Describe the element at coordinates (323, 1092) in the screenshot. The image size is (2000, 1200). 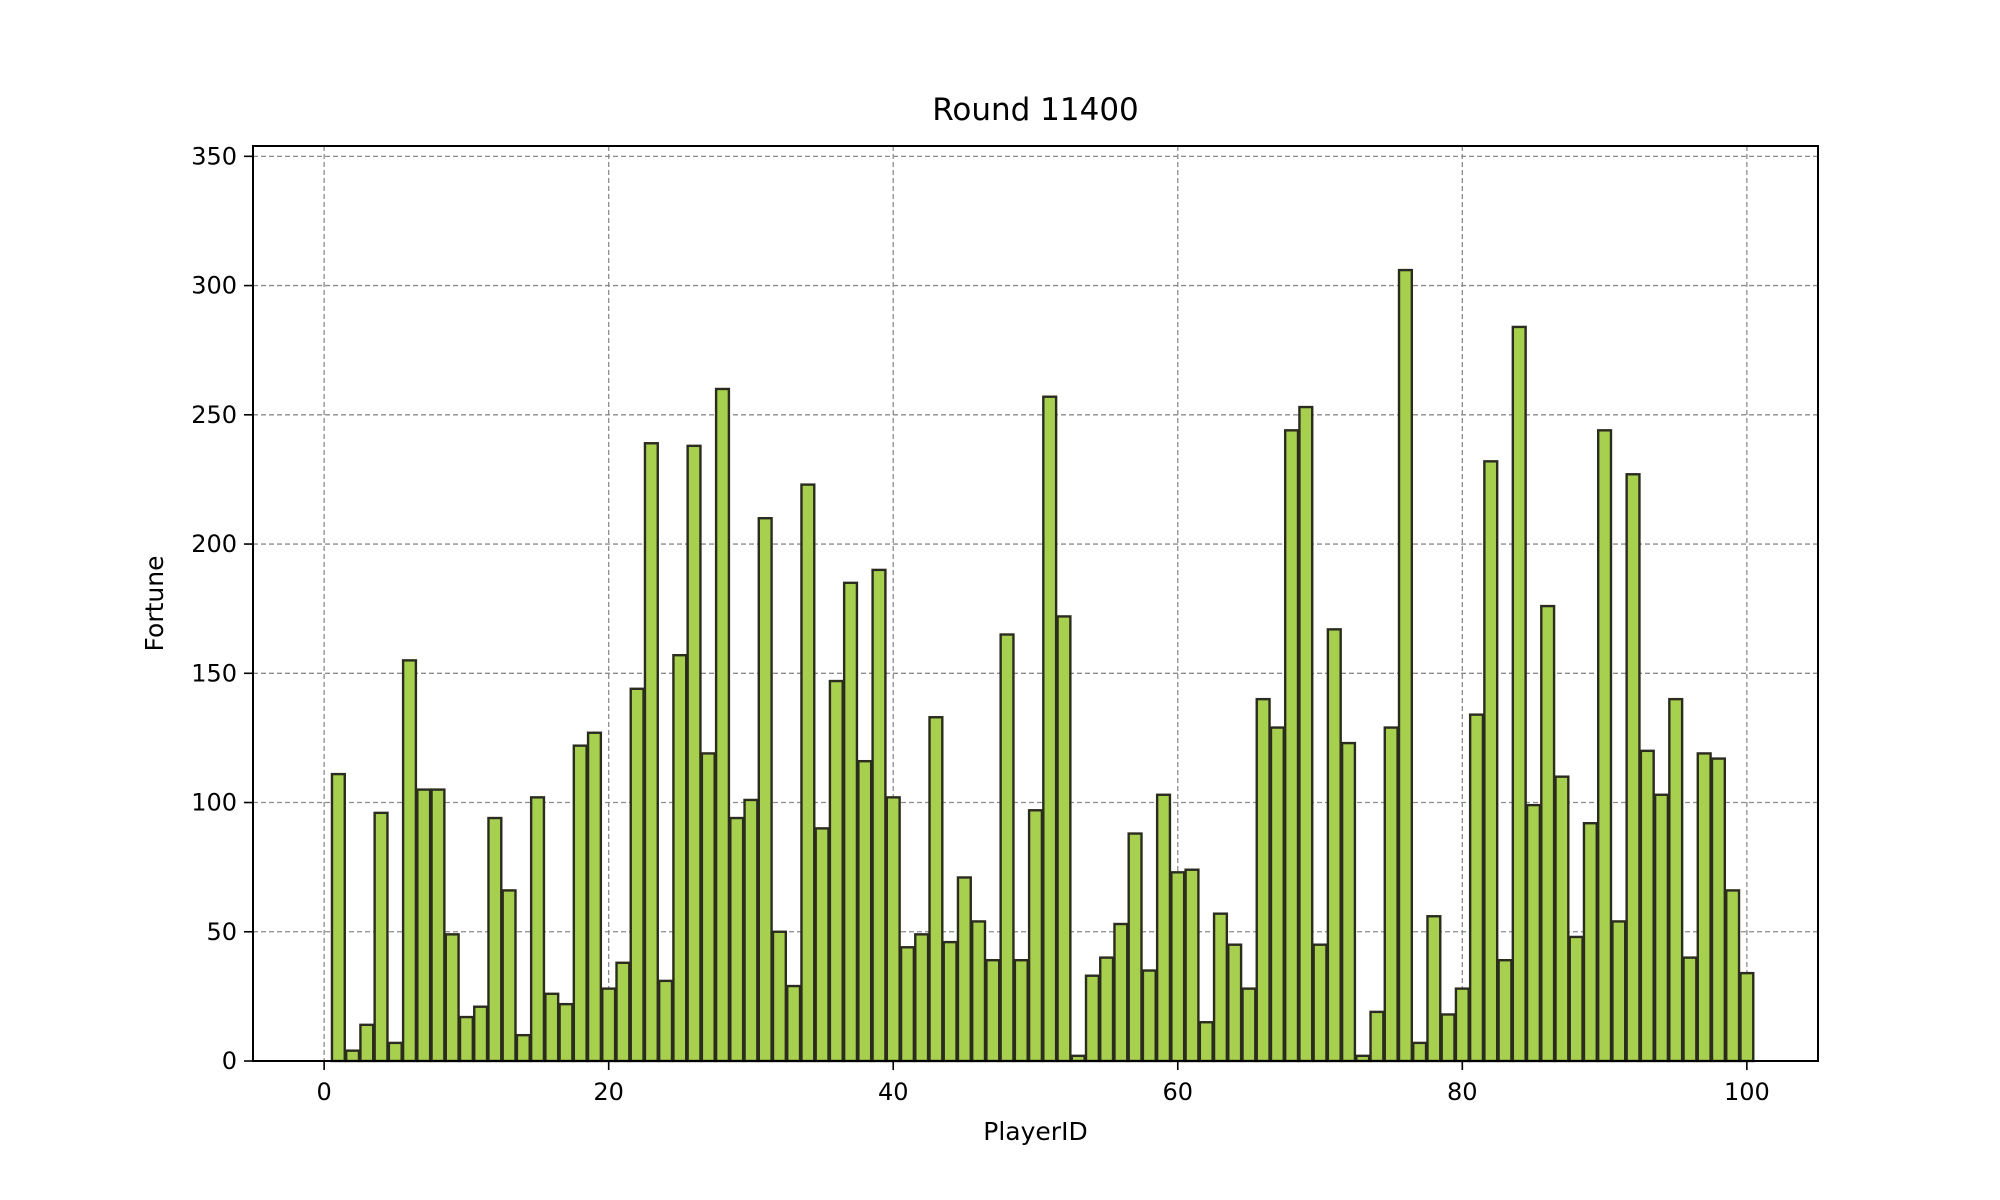
I see `x-tick-label: 0` at that location.